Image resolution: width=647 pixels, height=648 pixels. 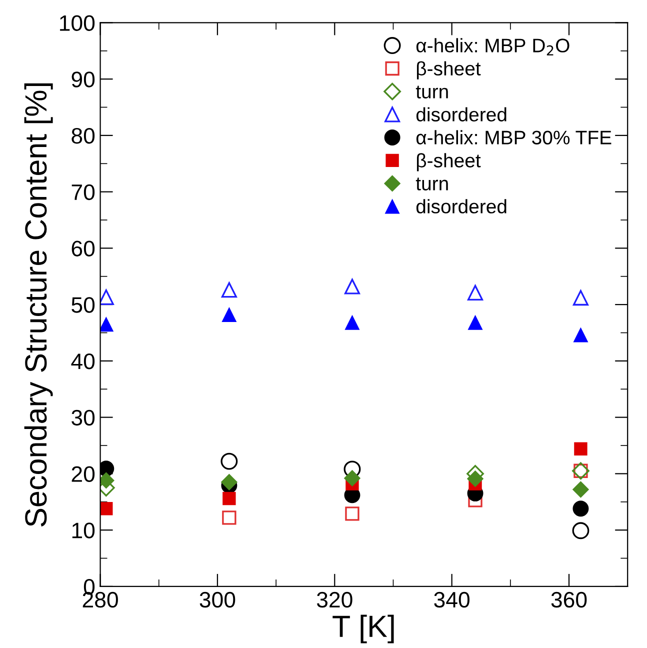 What do you see at coordinates (452, 600) in the screenshot?
I see `x-tick-label: 340` at bounding box center [452, 600].